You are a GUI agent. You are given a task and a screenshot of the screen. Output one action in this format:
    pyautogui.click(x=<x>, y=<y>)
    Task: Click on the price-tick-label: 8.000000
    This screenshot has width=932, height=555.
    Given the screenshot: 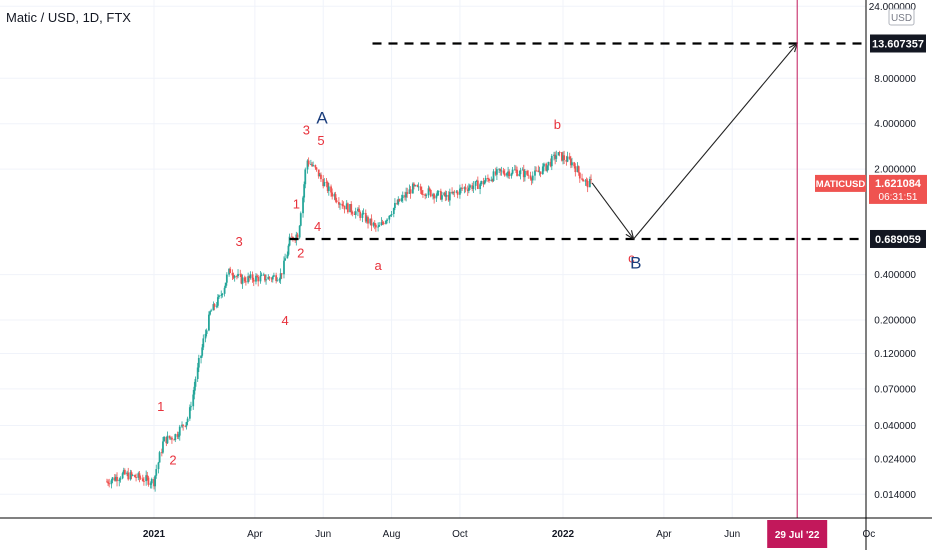 What is the action you would take?
    pyautogui.click(x=895, y=79)
    